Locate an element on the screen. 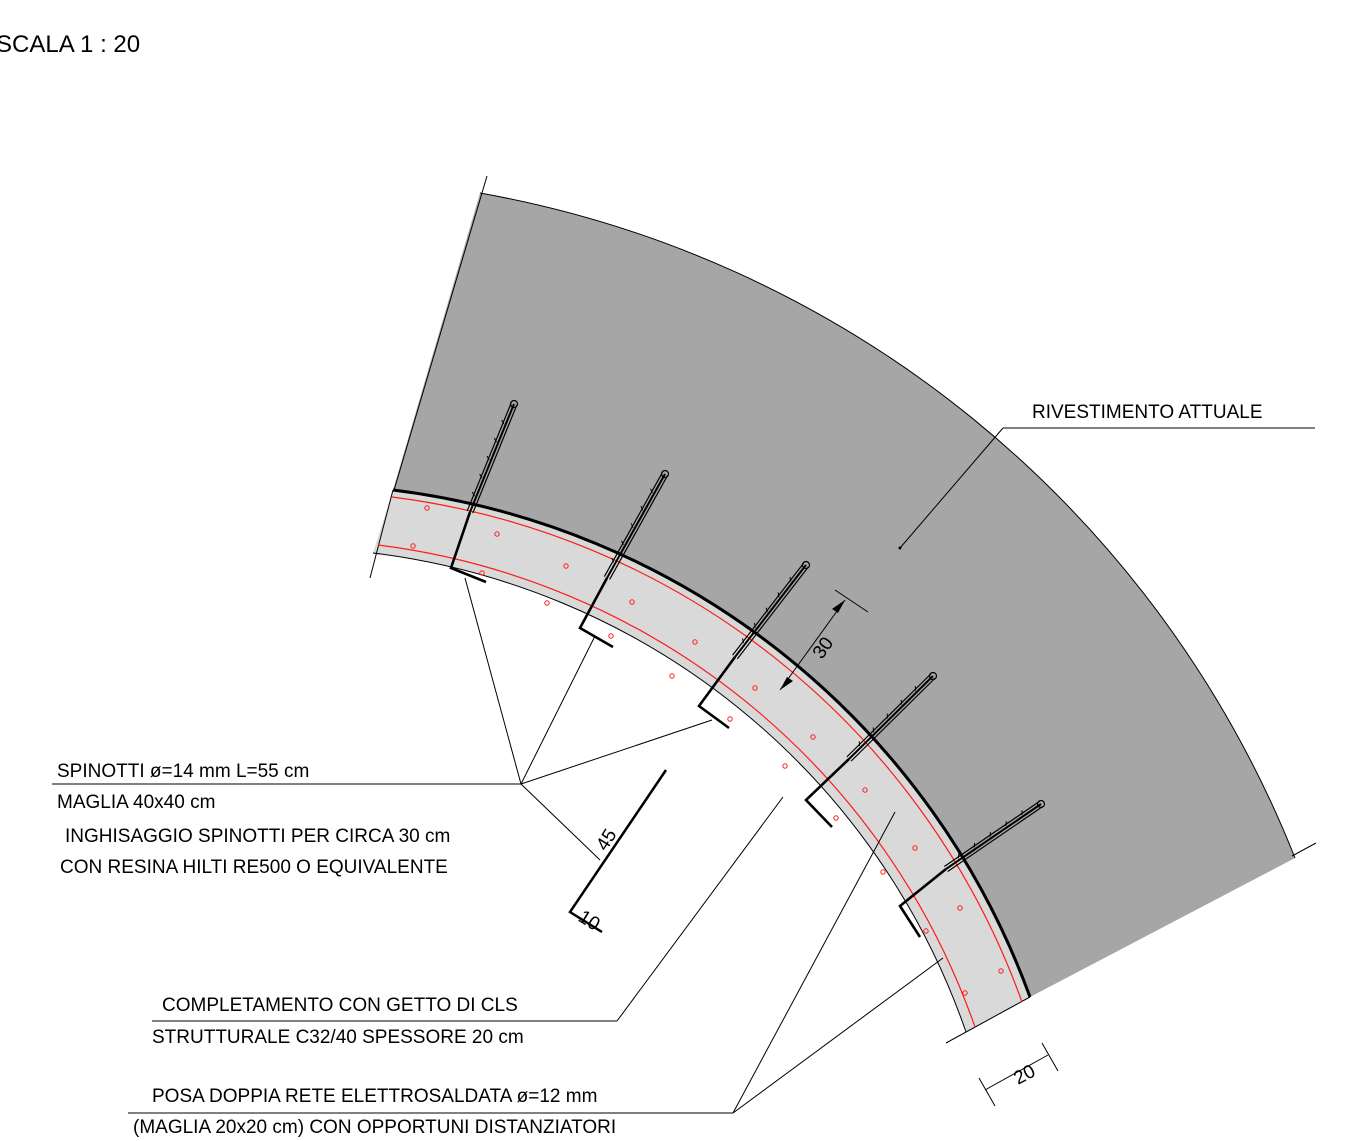 The height and width of the screenshot is (1141, 1361). dimension-20: 20 is located at coordinates (1018, 1074).